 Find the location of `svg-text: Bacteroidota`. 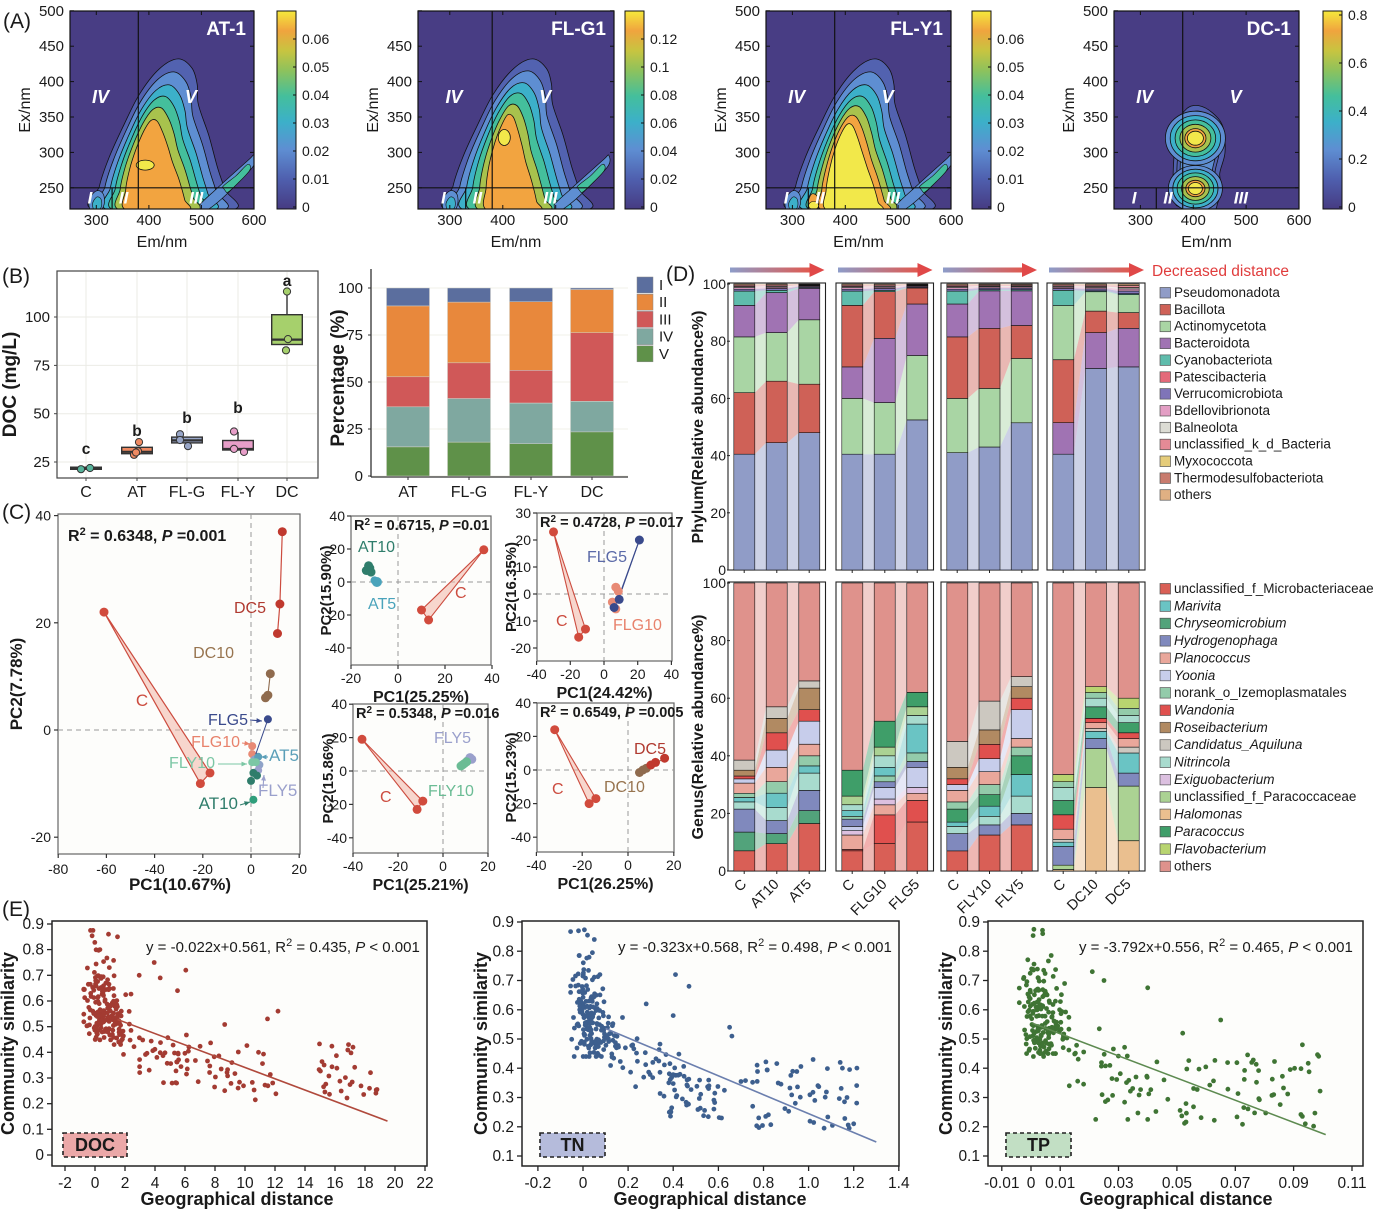

svg-text: Bacteroidota is located at coordinates (1212, 343).